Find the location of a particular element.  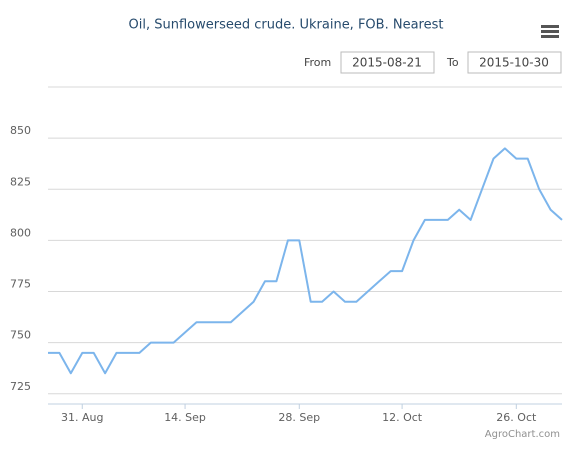

from-input is located at coordinates (387, 62).